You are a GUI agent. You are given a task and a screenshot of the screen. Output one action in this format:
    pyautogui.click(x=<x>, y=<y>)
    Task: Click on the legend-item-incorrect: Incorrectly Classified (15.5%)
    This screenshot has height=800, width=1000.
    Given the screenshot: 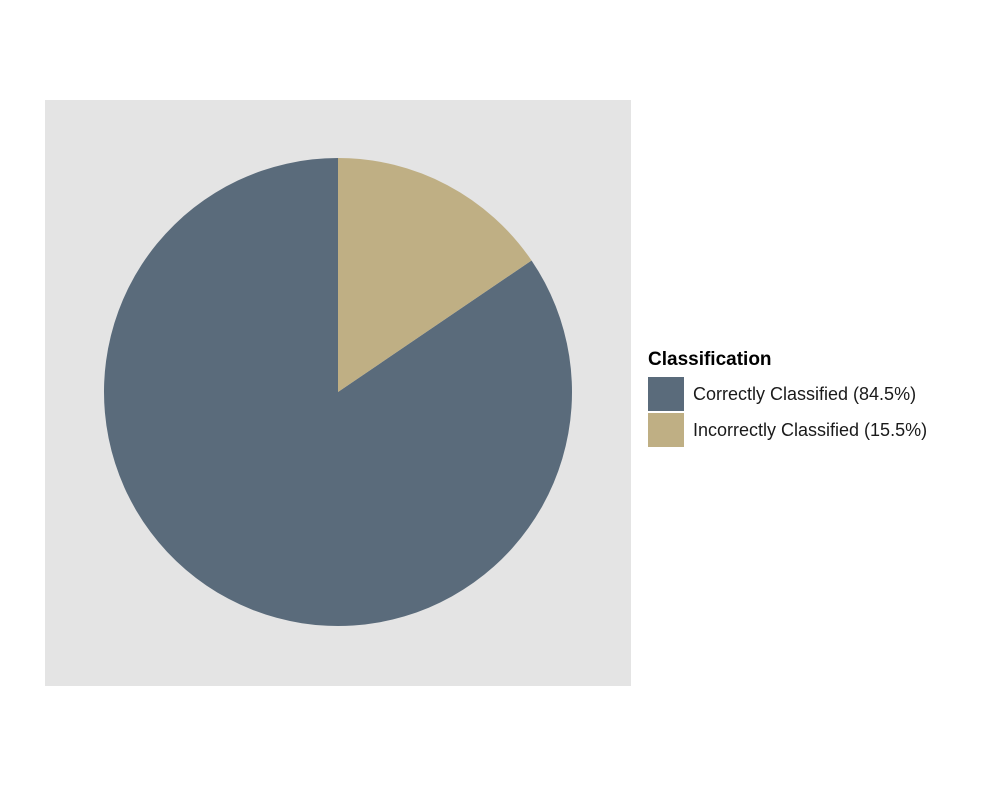 What is the action you would take?
    pyautogui.click(x=787, y=430)
    